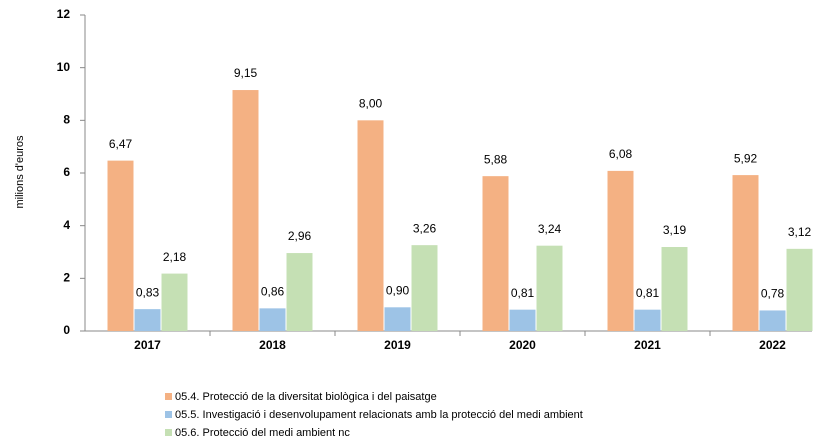 The width and height of the screenshot is (826, 441). What do you see at coordinates (522, 345) in the screenshot?
I see `x-tick-label: 2020` at bounding box center [522, 345].